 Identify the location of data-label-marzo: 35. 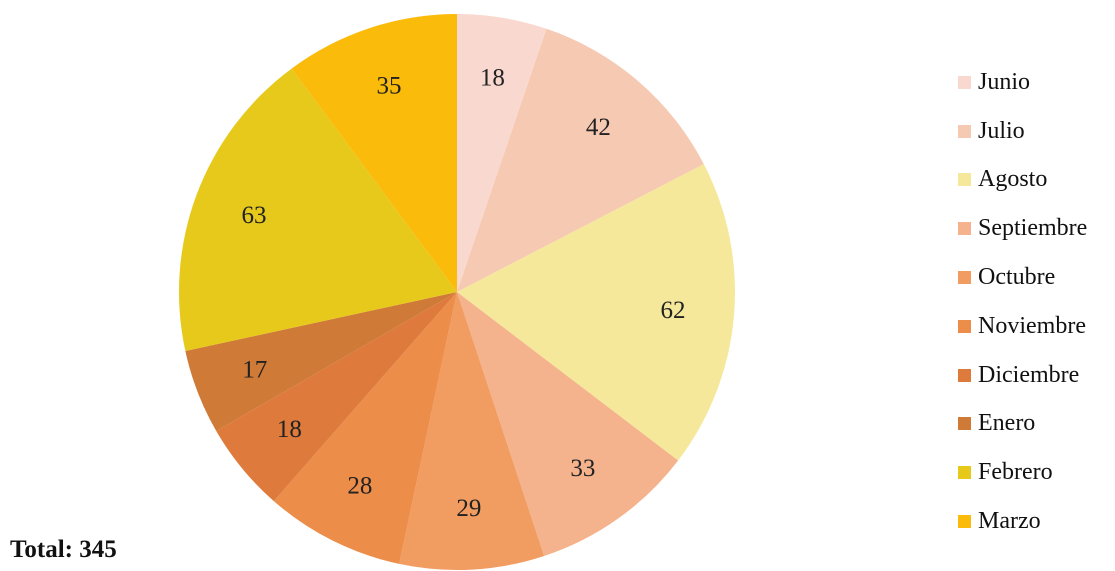
(389, 86).